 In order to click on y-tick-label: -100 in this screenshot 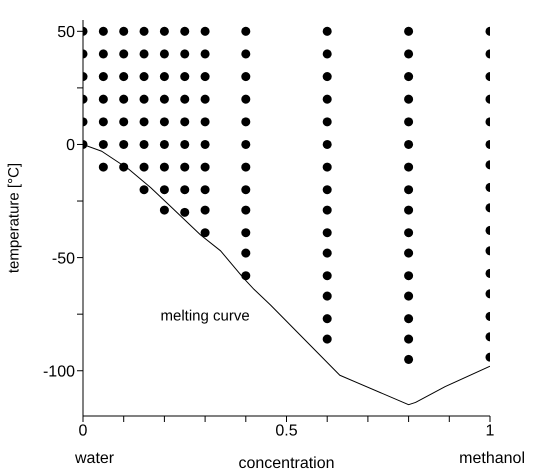, I will do `click(59, 371)`.